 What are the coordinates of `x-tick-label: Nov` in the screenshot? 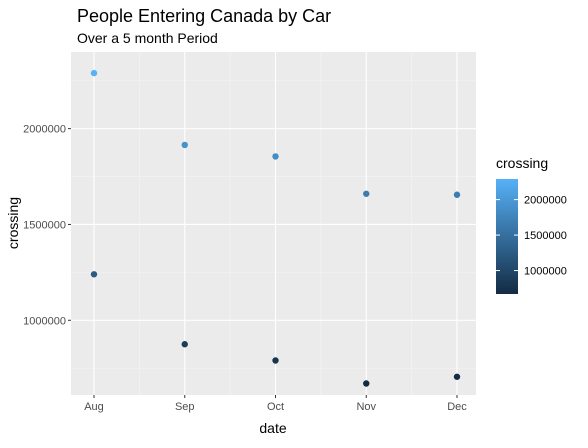 It's located at (366, 407).